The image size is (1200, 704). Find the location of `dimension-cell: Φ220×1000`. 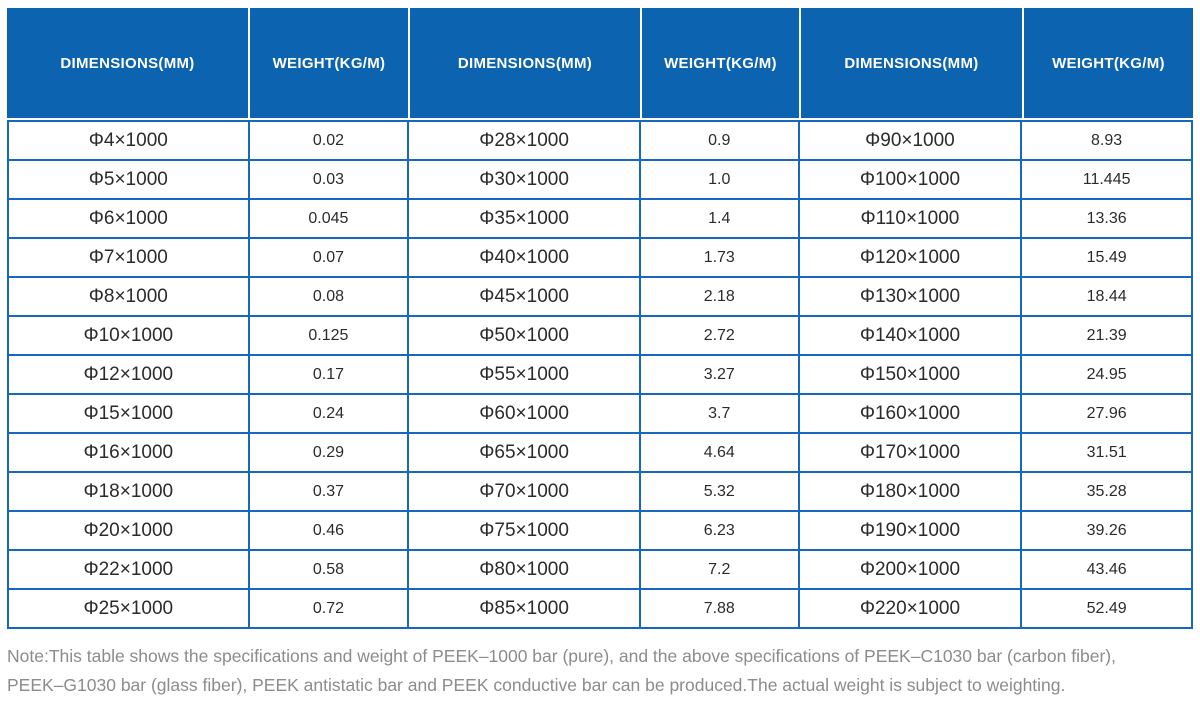

dimension-cell: Φ220×1000 is located at coordinates (910, 608).